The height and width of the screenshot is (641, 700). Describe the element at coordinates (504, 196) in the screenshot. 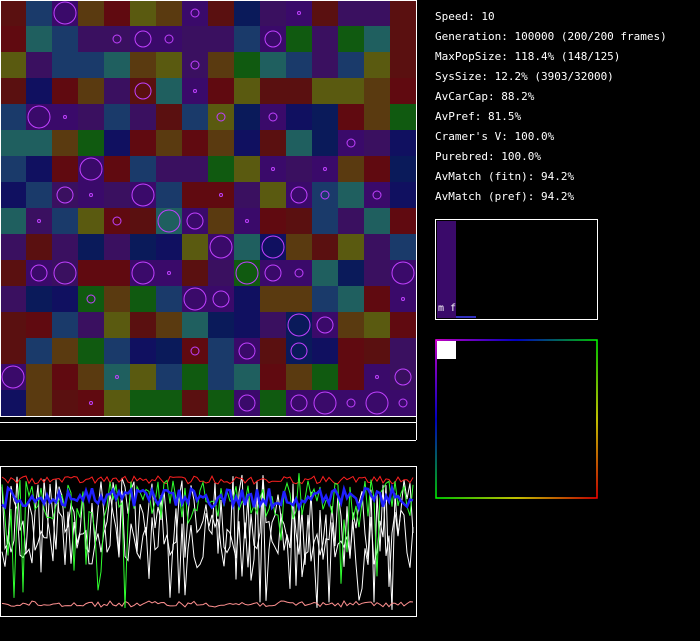

I see `stat-line: AvMatch (pref): 94.2%` at that location.